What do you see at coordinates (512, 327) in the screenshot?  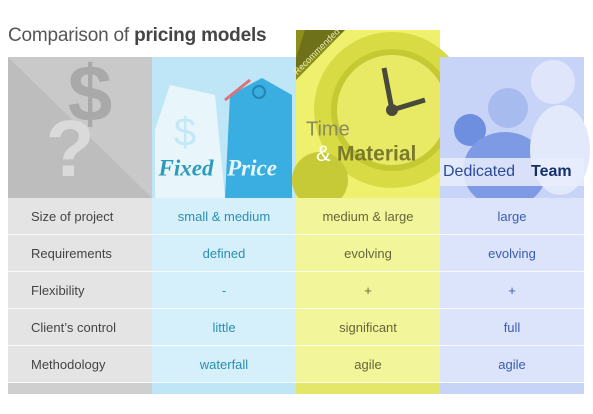 I see `cell-value: full` at bounding box center [512, 327].